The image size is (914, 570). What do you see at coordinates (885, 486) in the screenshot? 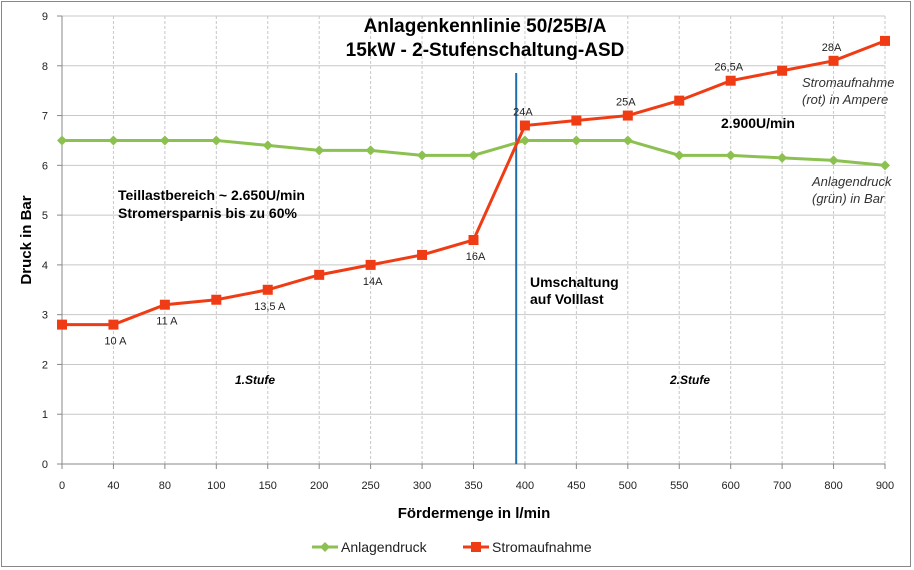
I see `x-tick-label: 900` at bounding box center [885, 486].